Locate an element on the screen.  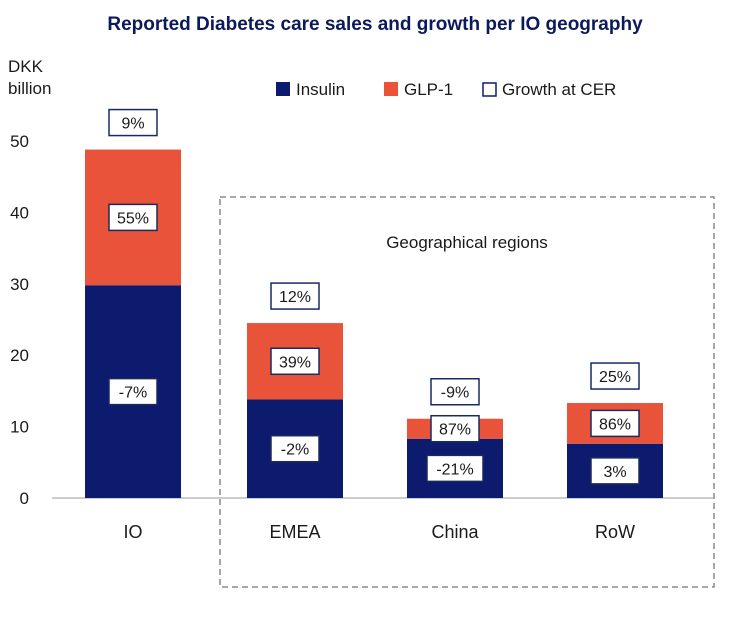
legend-label-growth-at-cer: Growth at CER is located at coordinates (559, 89).